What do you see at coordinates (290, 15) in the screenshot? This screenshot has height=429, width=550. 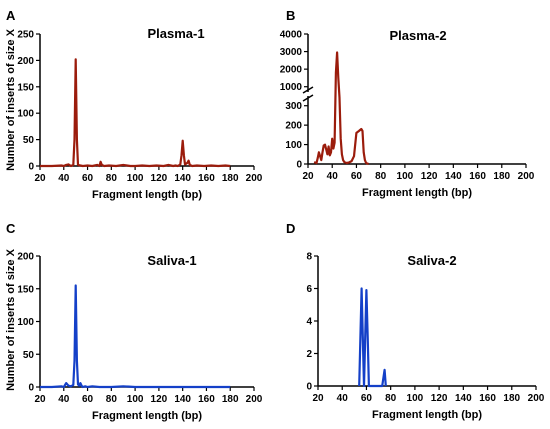 I see `panel-letter: B` at bounding box center [290, 15].